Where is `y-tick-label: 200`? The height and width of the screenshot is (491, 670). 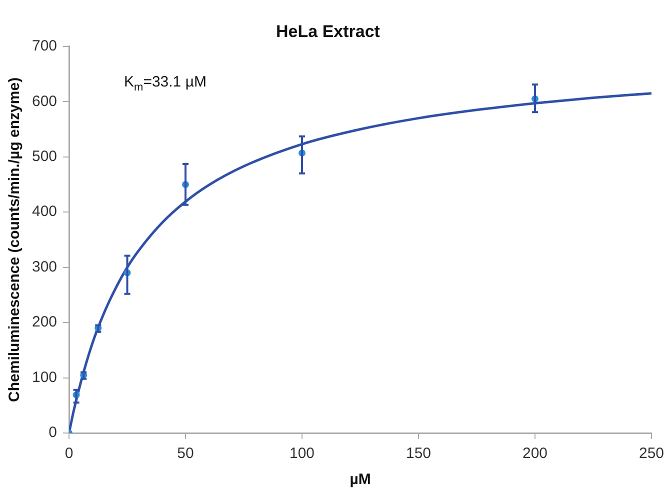
y-tick-label: 200 is located at coordinates (45, 322).